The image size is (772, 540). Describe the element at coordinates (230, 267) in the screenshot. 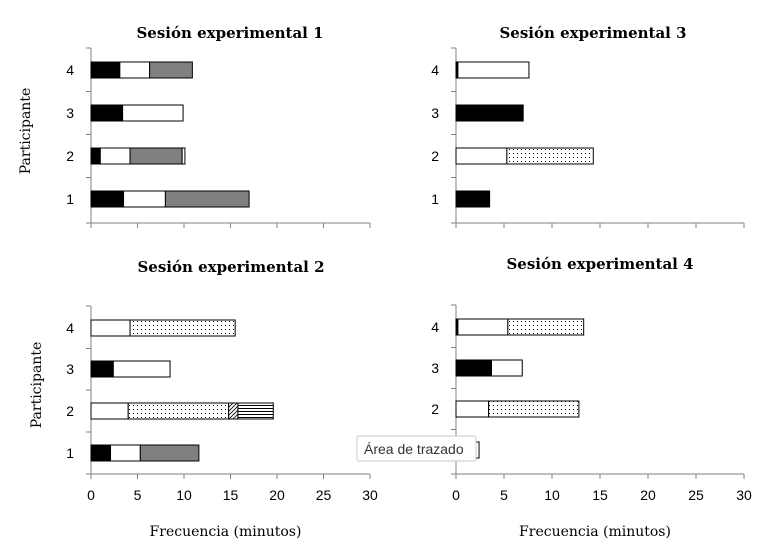

I see `chart-title: Sesión experimental 2` at that location.